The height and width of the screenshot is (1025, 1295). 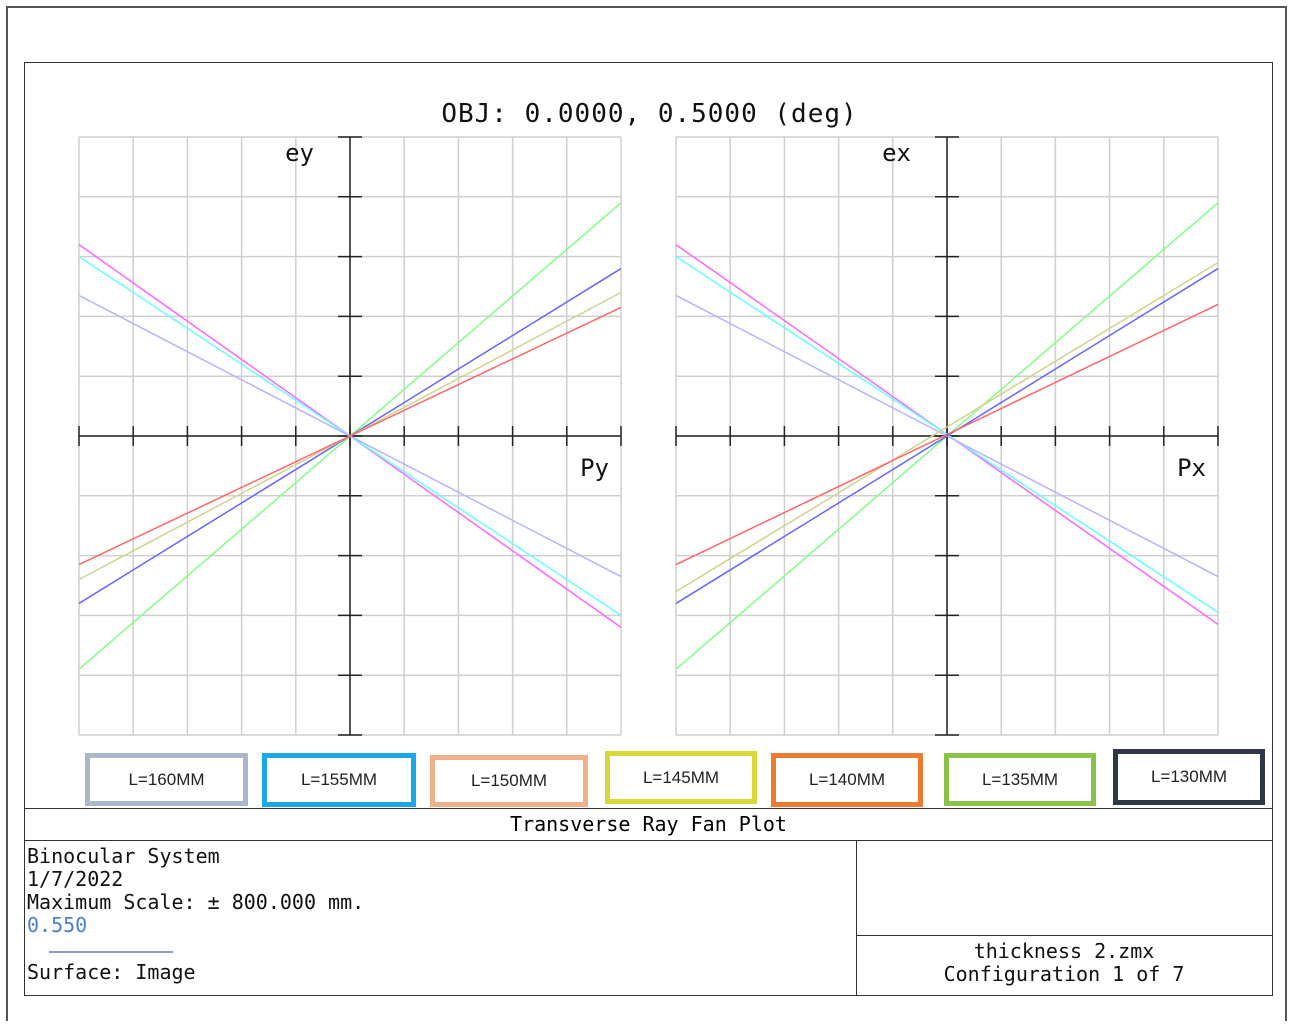 What do you see at coordinates (896, 153) in the screenshot?
I see `right-ylabel: ex` at bounding box center [896, 153].